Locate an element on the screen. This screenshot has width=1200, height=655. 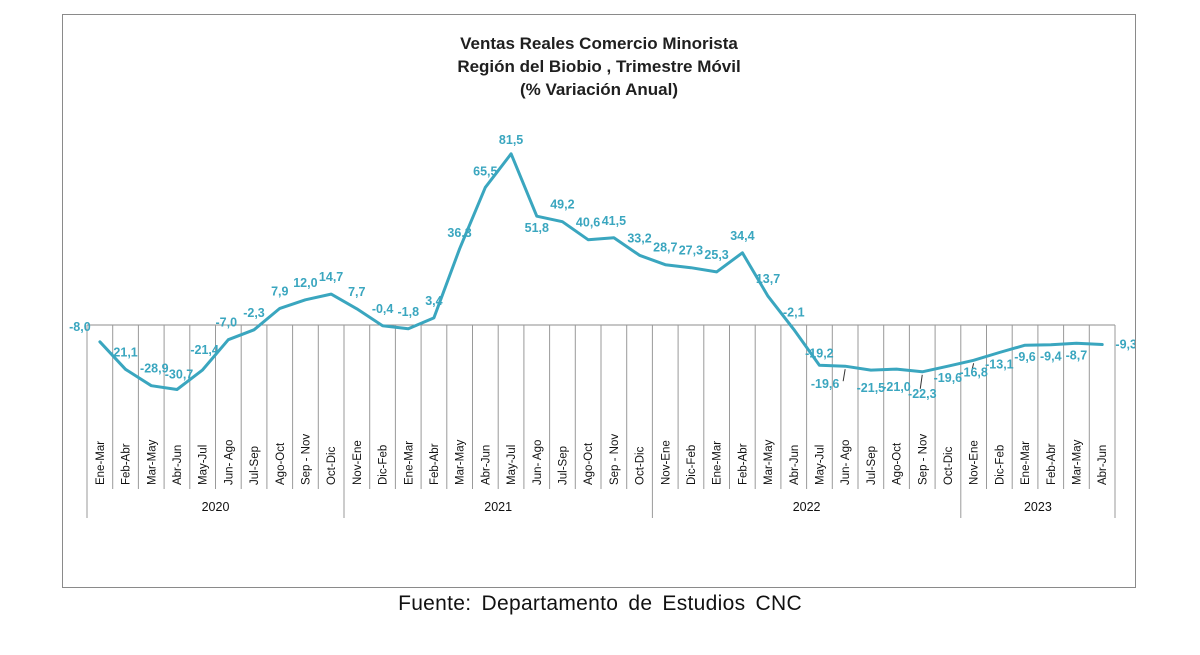
data-label: -13,1 is located at coordinates (999, 365).